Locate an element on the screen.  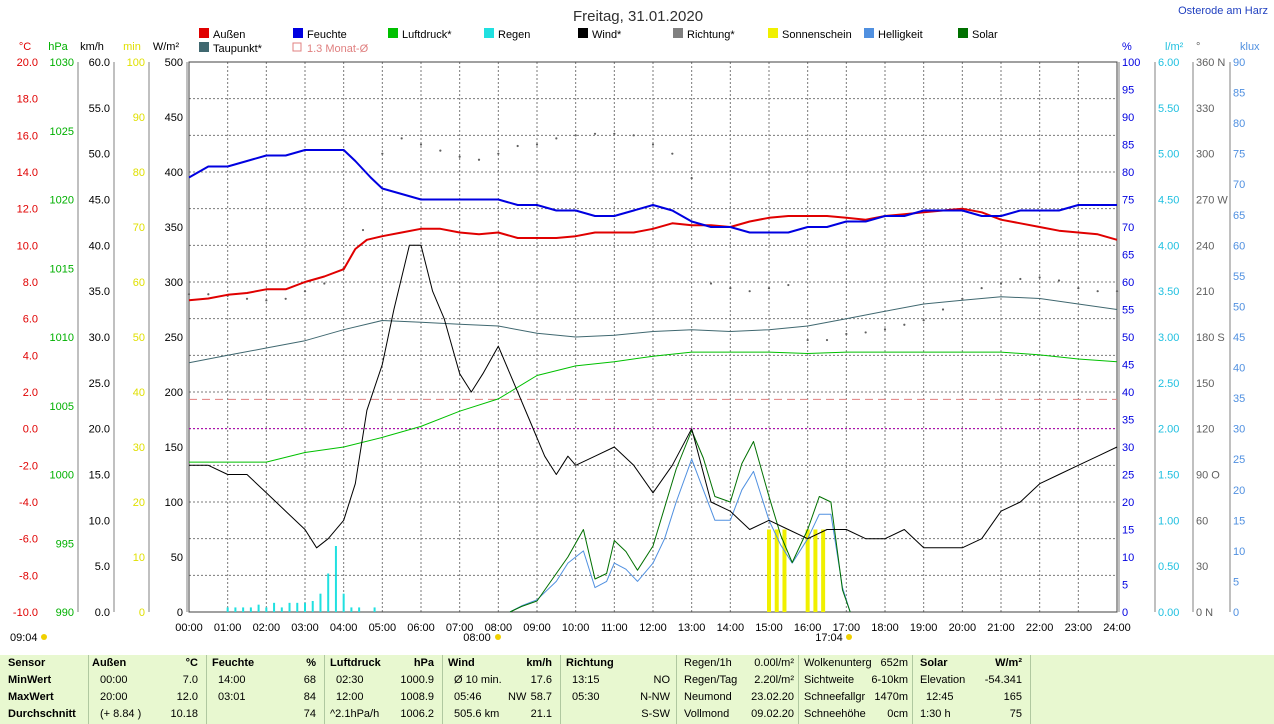
axis-tick-label: 55 is located at coordinates (1128, 311).